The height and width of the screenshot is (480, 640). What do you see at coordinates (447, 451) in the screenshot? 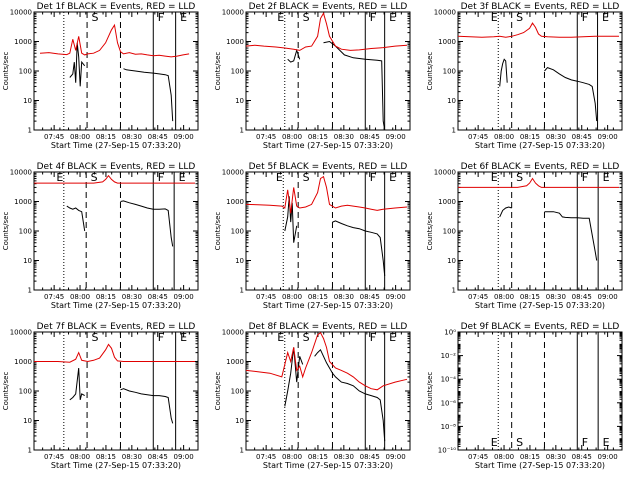
I see `y-tick-label: 10⁻¹⁰` at bounding box center [447, 451].